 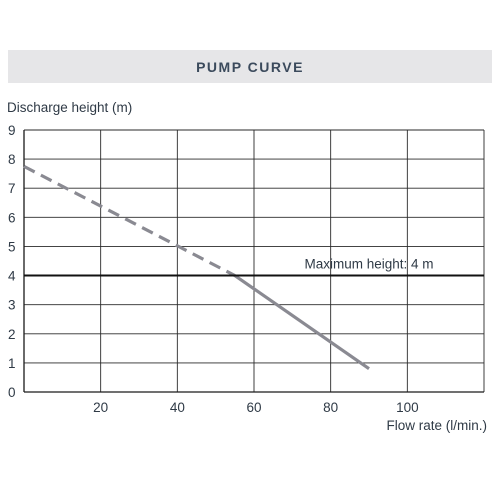 I want to click on y-tick-label-2: 2, so click(x=12, y=334).